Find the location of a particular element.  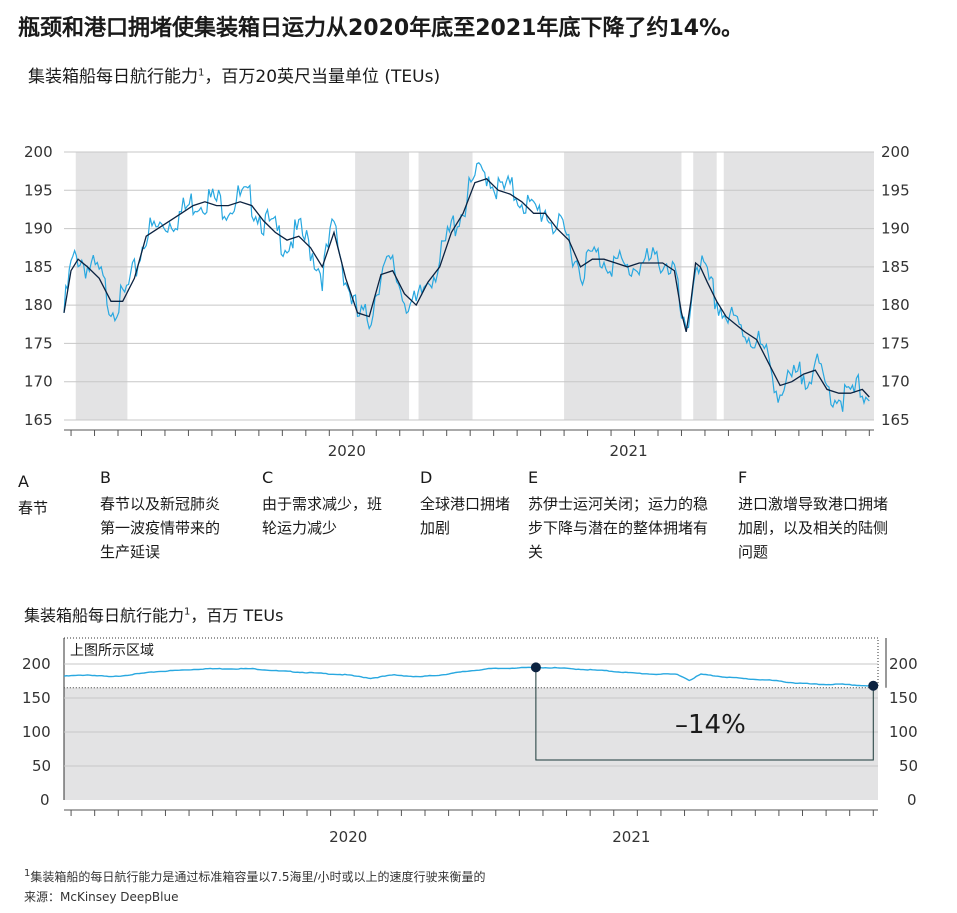

note-text: 苏伊士运河关闭；运力的稳步下降与潜在的整体拥堵有关 is located at coordinates (618, 528).